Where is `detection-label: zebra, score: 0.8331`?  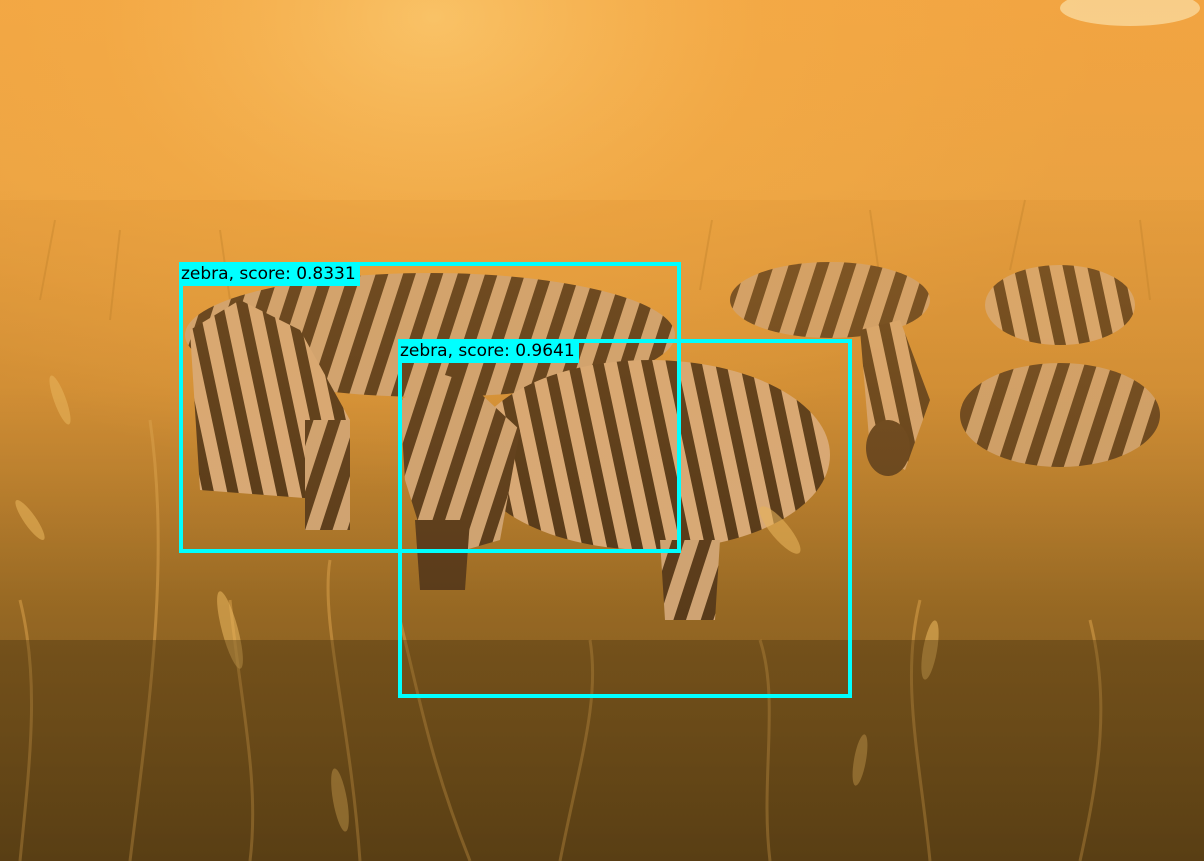
detection-label: zebra, score: 0.8331 is located at coordinates (269, 274).